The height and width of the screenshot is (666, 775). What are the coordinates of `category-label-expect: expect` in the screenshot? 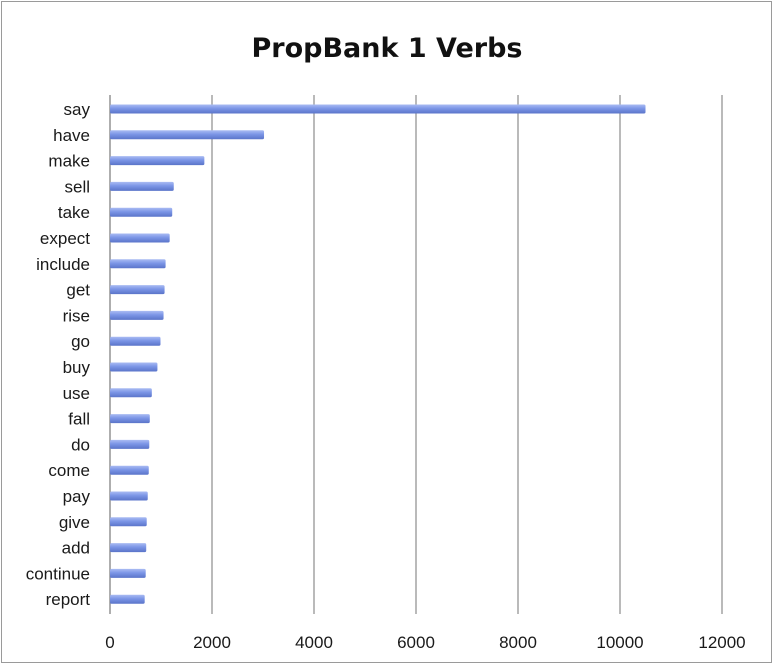 It's located at (65, 238).